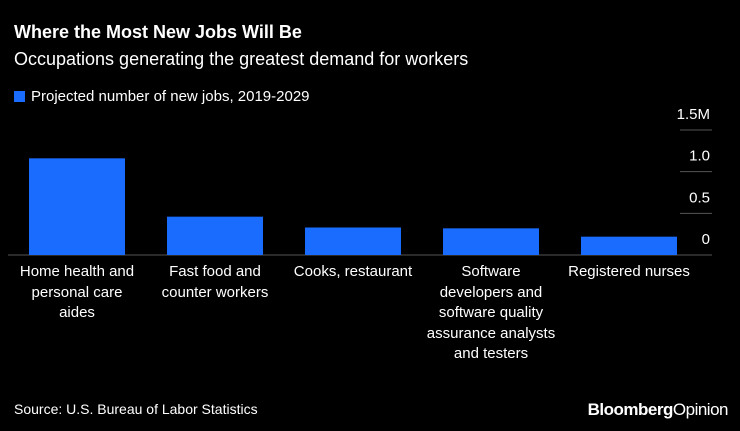 The height and width of the screenshot is (431, 740). What do you see at coordinates (158, 32) in the screenshot?
I see `chart-title: Where the Most New Jobs Will Be` at bounding box center [158, 32].